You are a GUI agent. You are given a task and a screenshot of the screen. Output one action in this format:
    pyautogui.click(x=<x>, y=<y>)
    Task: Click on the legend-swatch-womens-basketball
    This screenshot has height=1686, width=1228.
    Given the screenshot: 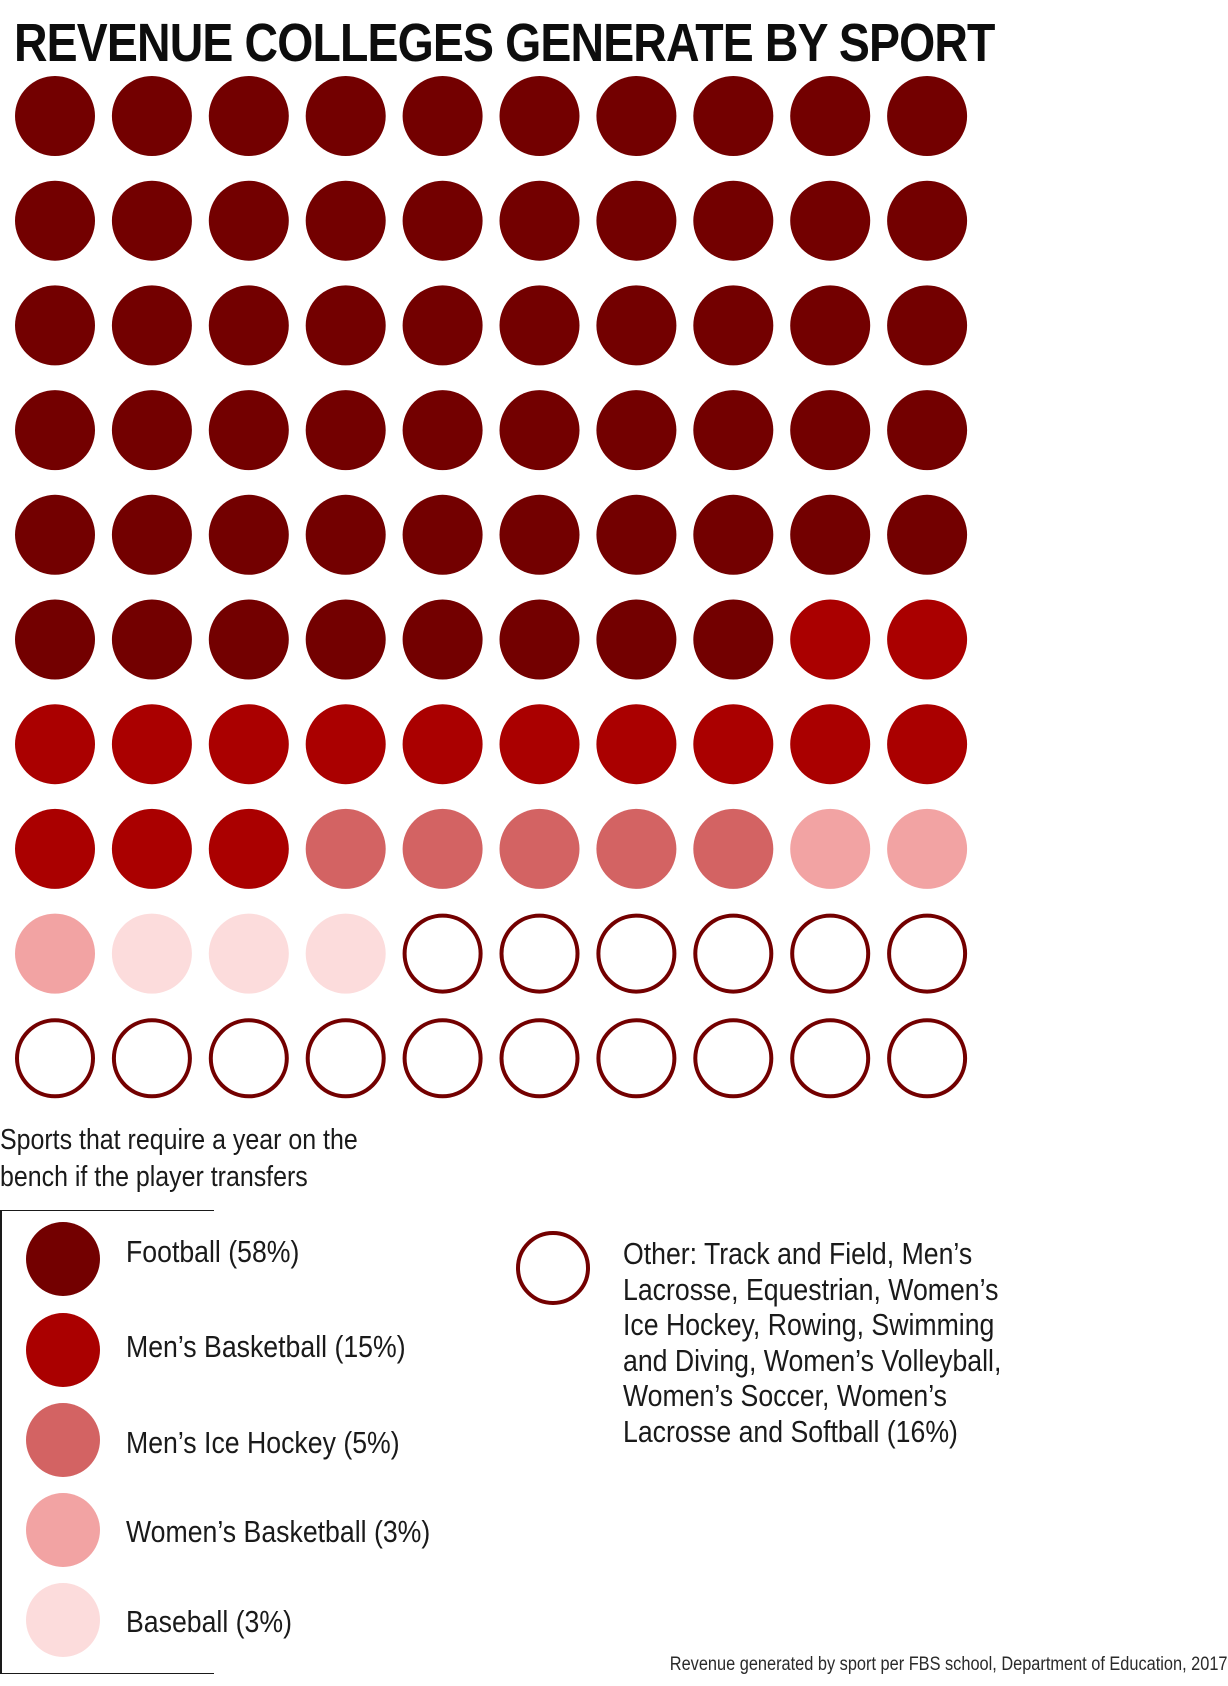 What is the action you would take?
    pyautogui.click(x=63, y=1530)
    